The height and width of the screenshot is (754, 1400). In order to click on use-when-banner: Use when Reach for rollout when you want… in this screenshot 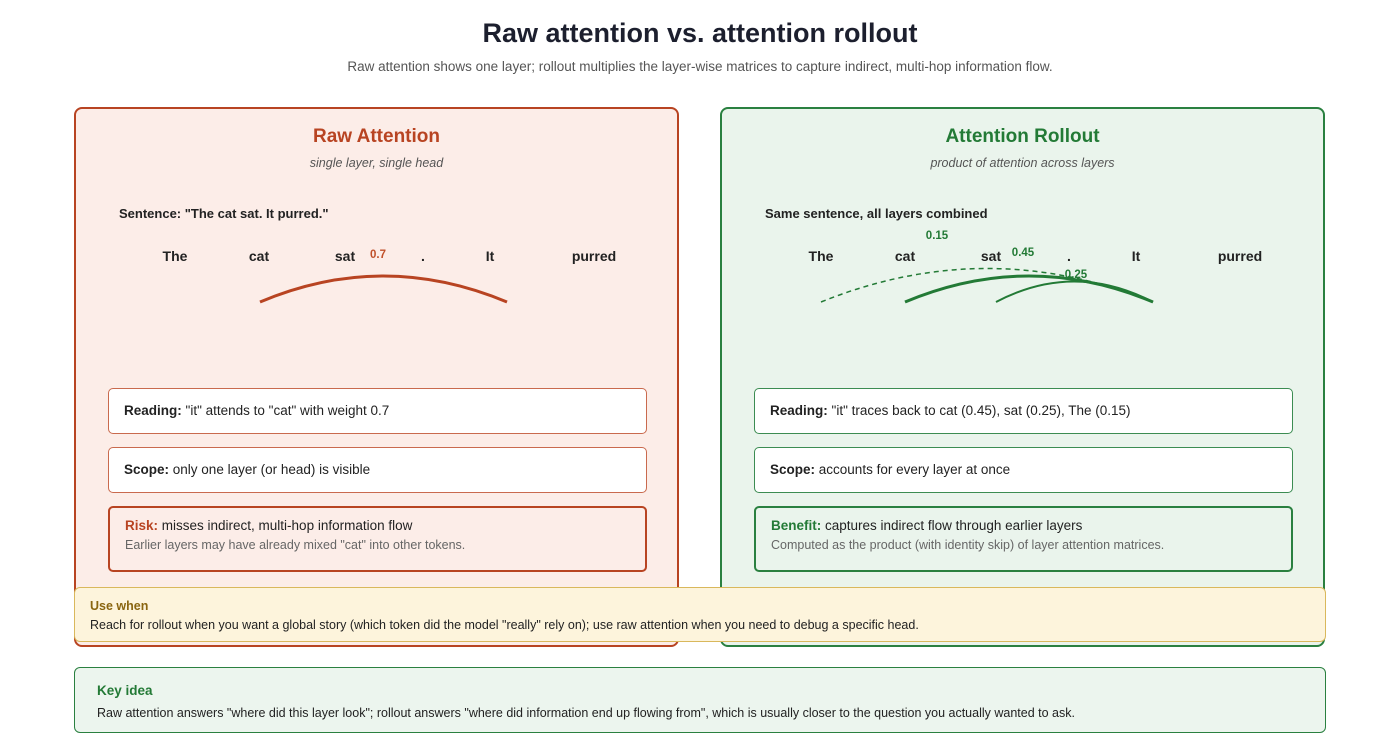, I will do `click(700, 614)`.